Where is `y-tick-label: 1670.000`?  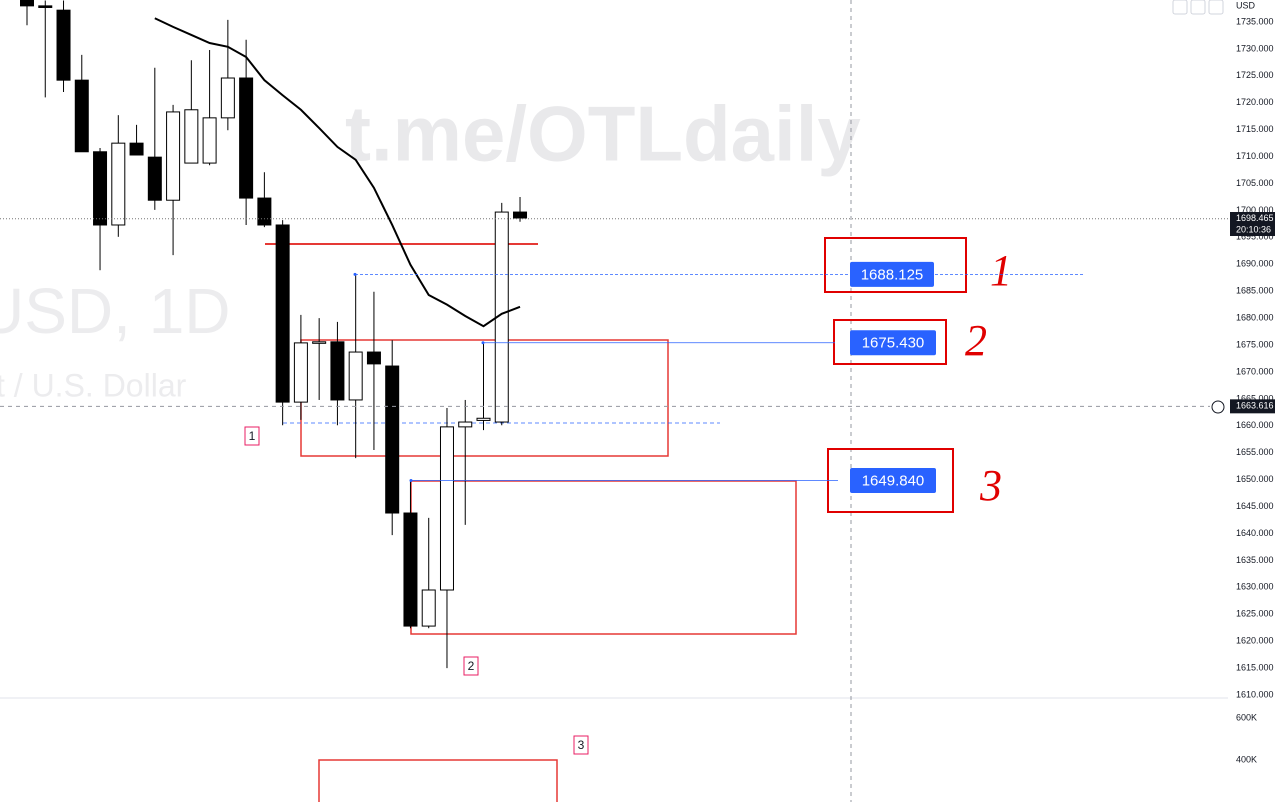
y-tick-label: 1670.000 is located at coordinates (1255, 371).